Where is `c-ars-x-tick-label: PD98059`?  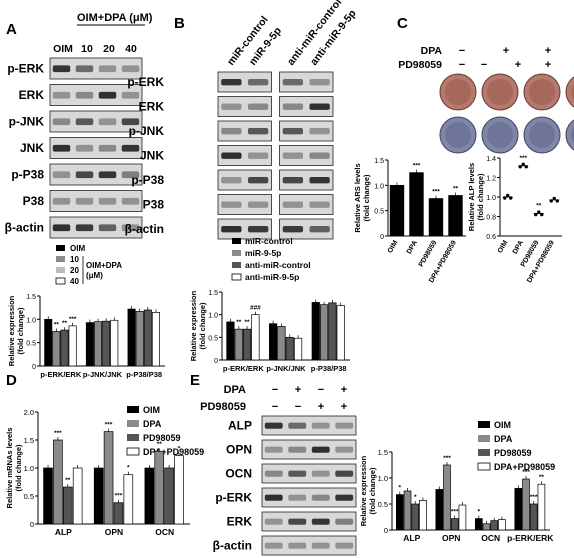 c-ars-x-tick-label: PD98059 is located at coordinates (428, 253).